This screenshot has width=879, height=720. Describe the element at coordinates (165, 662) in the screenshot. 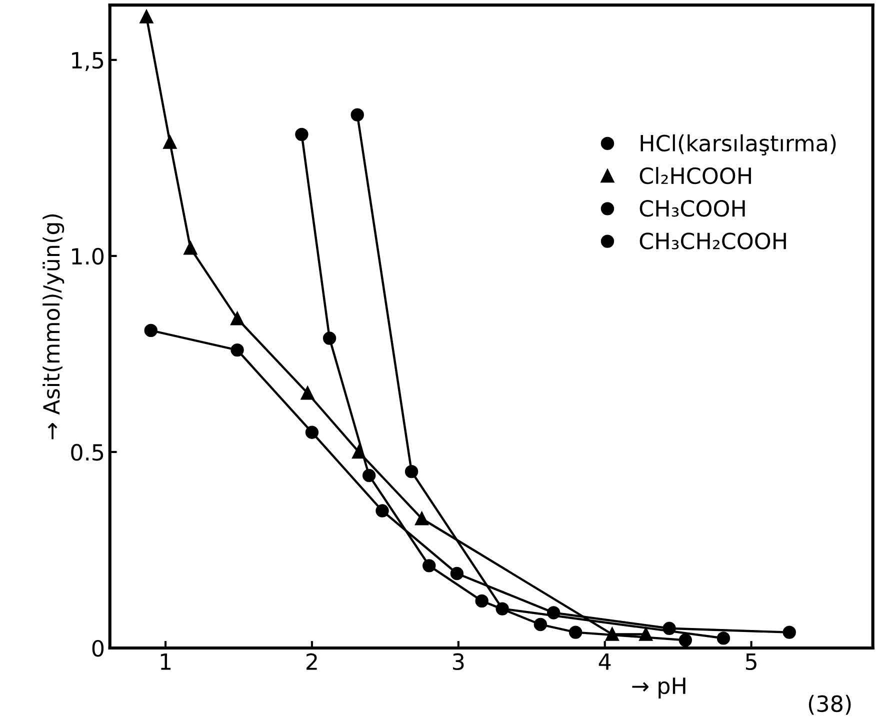

I see `x-tick-label: 1` at that location.